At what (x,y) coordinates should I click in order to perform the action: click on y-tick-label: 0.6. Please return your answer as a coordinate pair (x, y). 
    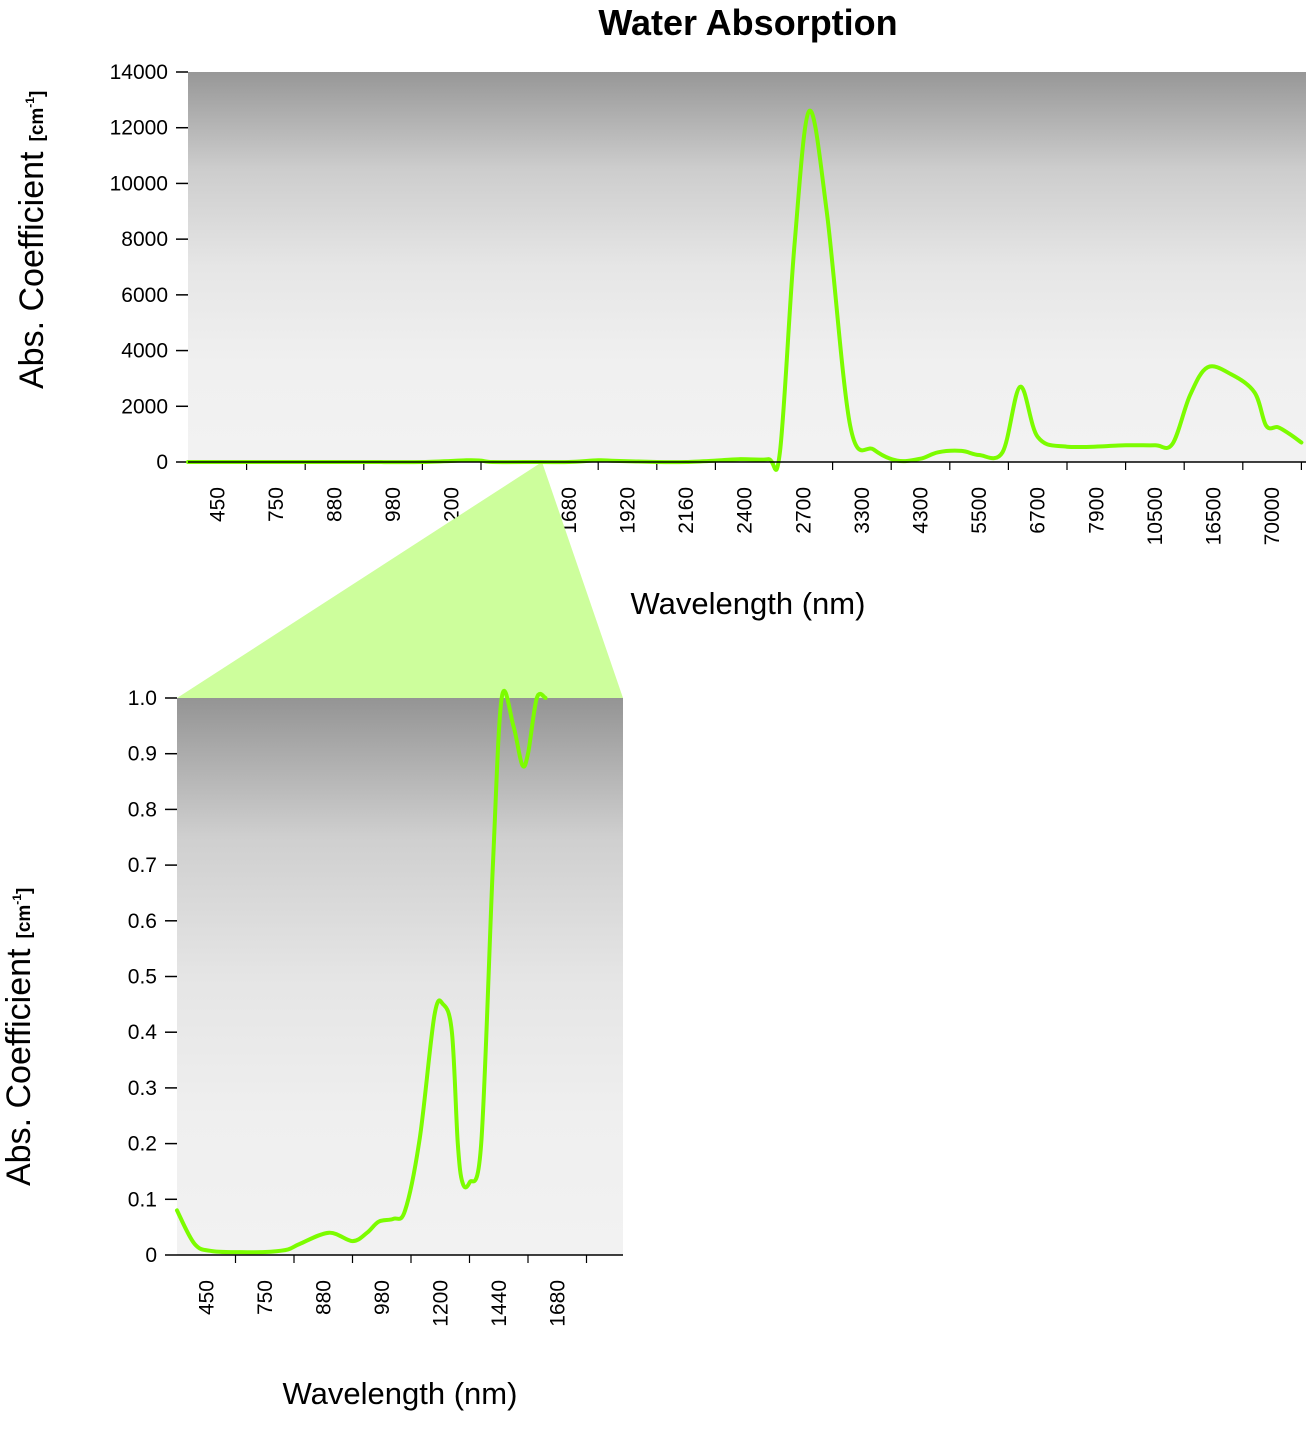
    Looking at the image, I should click on (142, 921).